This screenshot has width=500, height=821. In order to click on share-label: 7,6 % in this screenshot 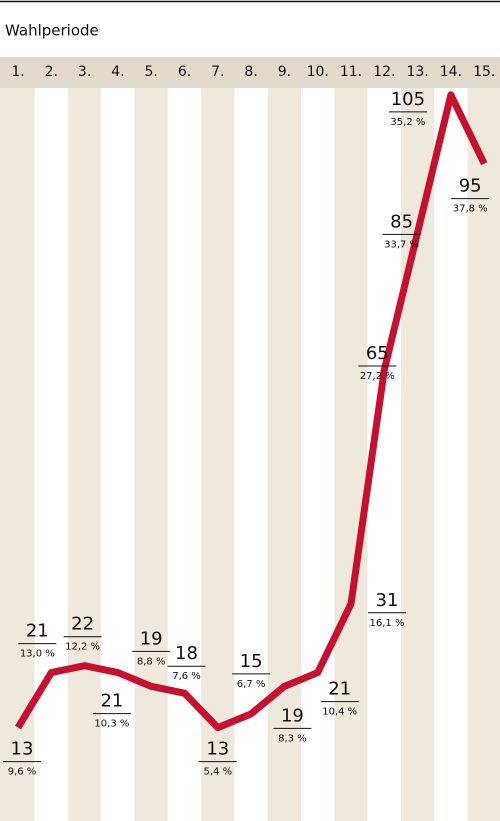, I will do `click(186, 676)`.